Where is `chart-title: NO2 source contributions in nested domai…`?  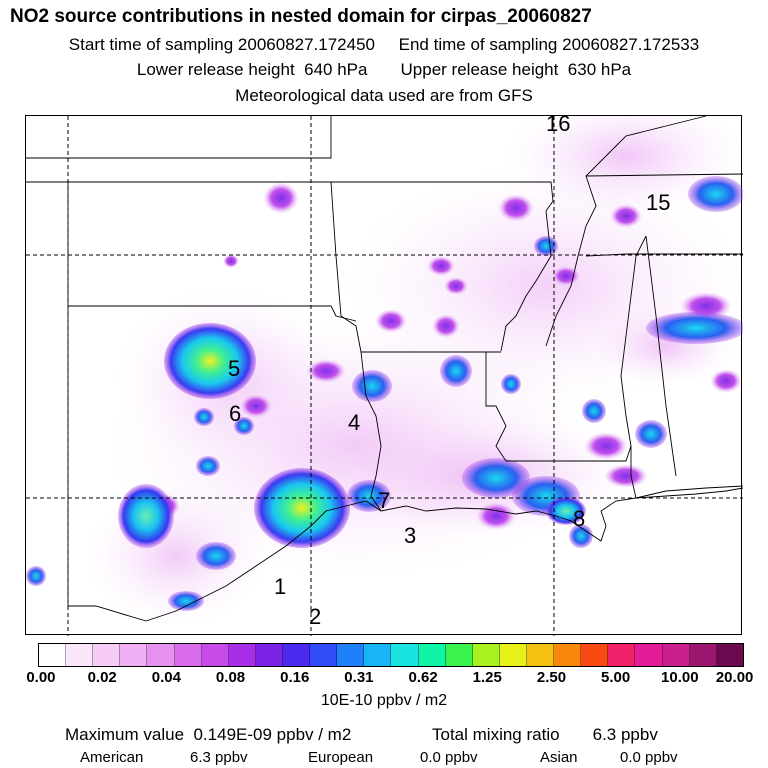 chart-title: NO2 source contributions in nested domai… is located at coordinates (301, 16).